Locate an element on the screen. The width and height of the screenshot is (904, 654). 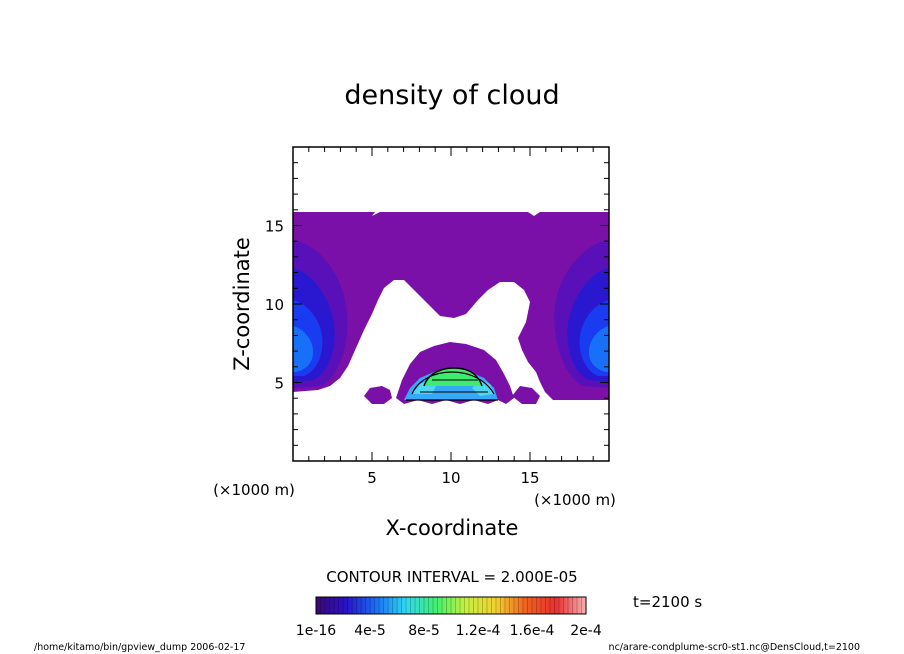
x-tick-label: 5 is located at coordinates (372, 478).